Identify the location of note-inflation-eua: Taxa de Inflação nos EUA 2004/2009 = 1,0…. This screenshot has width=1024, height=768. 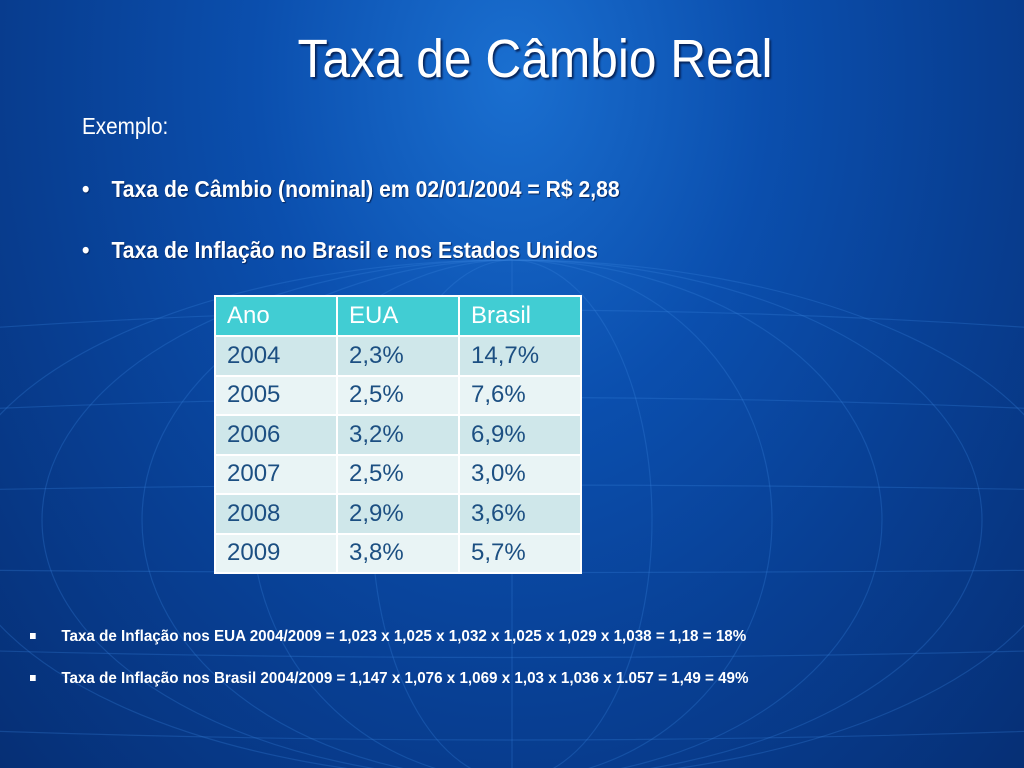
(388, 637).